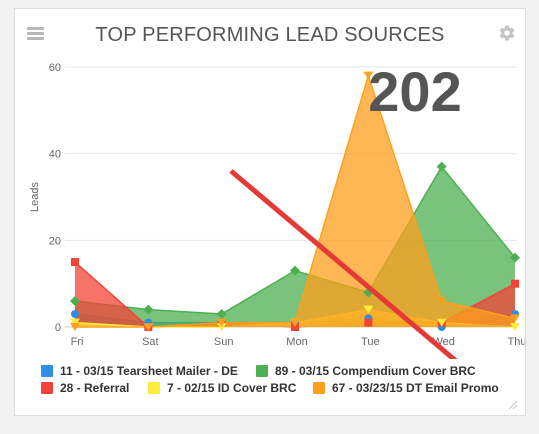 The height and width of the screenshot is (434, 539). What do you see at coordinates (513, 405) in the screenshot?
I see `resize-corner-icon` at bounding box center [513, 405].